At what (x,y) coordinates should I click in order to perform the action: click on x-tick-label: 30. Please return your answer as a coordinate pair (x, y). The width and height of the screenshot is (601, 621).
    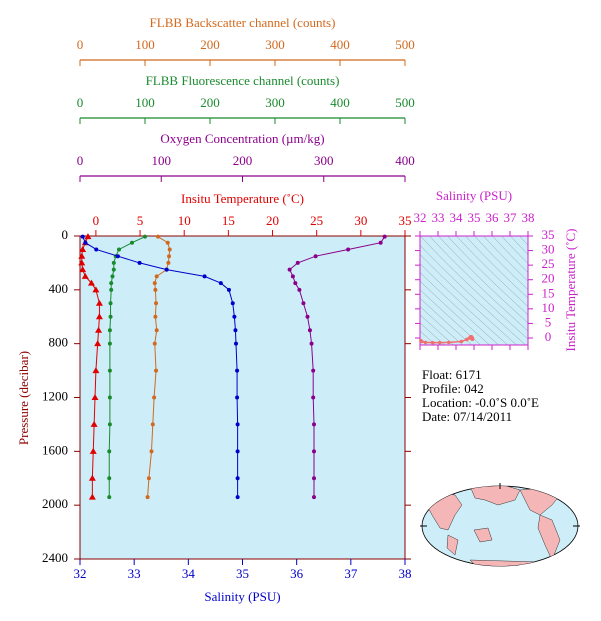
    Looking at the image, I should click on (360, 220).